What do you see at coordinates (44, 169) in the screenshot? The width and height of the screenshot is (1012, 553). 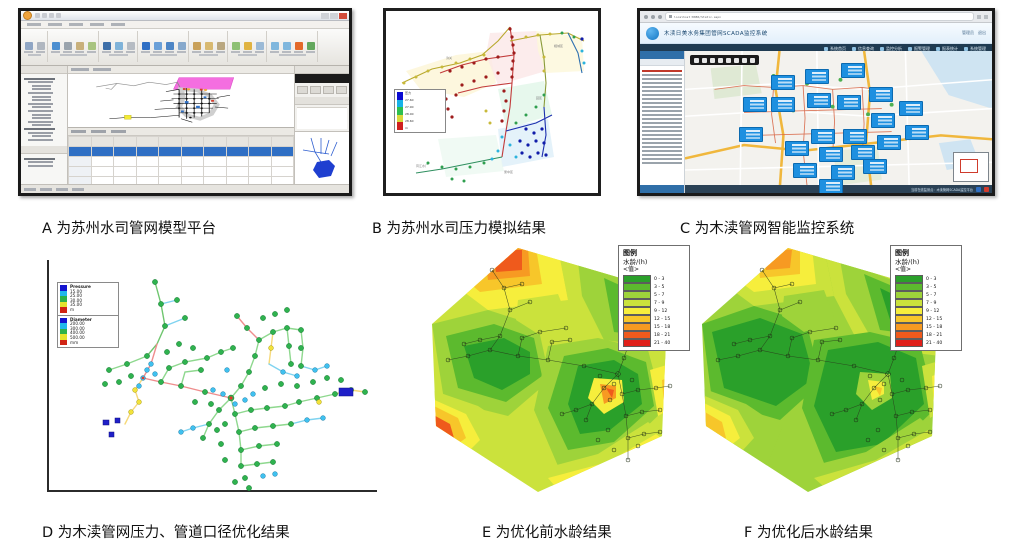 I see `secondary-tree-list` at bounding box center [44, 169].